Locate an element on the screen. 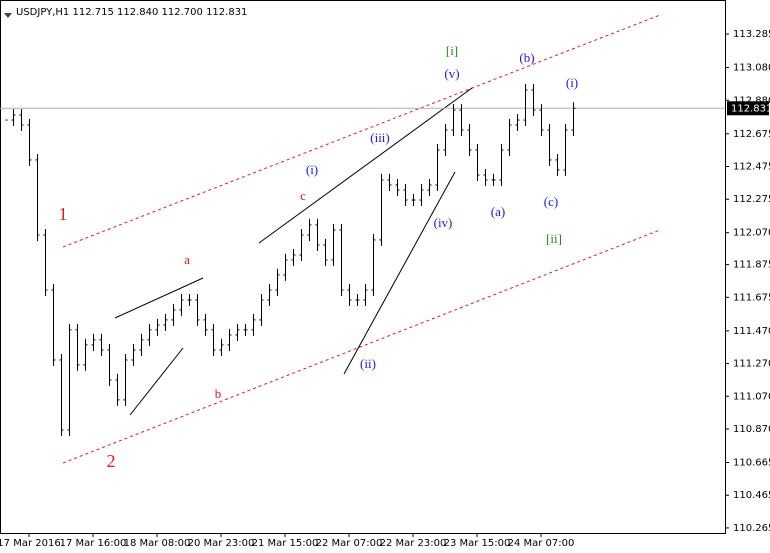 This screenshot has height=553, width=770. y-tick-label: 112.070 is located at coordinates (751, 233).